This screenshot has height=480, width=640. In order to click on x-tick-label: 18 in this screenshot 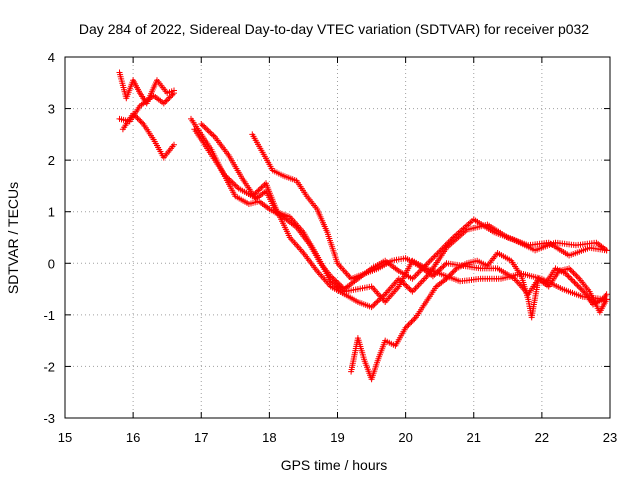, I will do `click(269, 437)`.